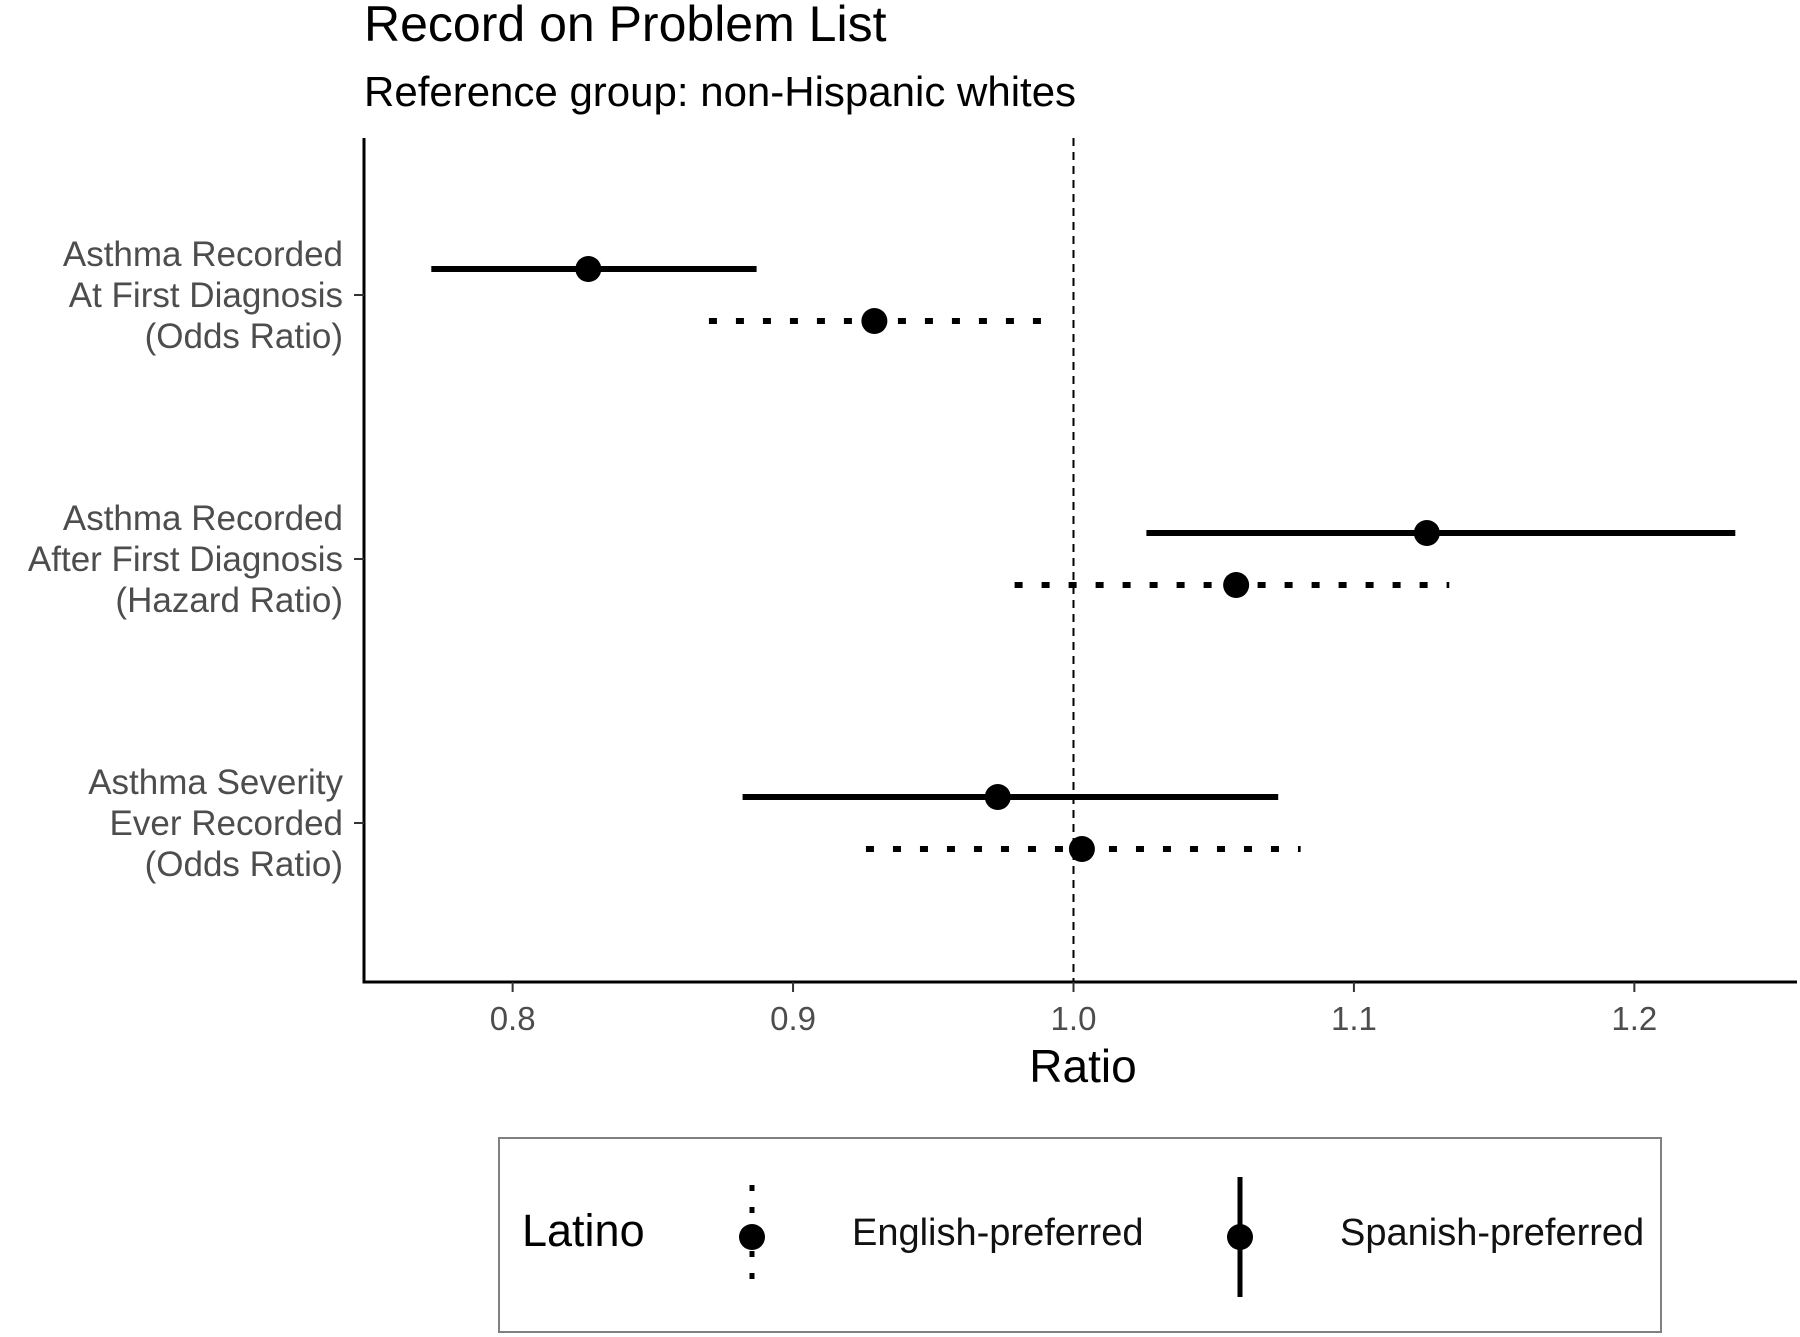 The image size is (1800, 1337). What do you see at coordinates (1074, 1018) in the screenshot?
I see `x-tick-label: 1.0` at bounding box center [1074, 1018].